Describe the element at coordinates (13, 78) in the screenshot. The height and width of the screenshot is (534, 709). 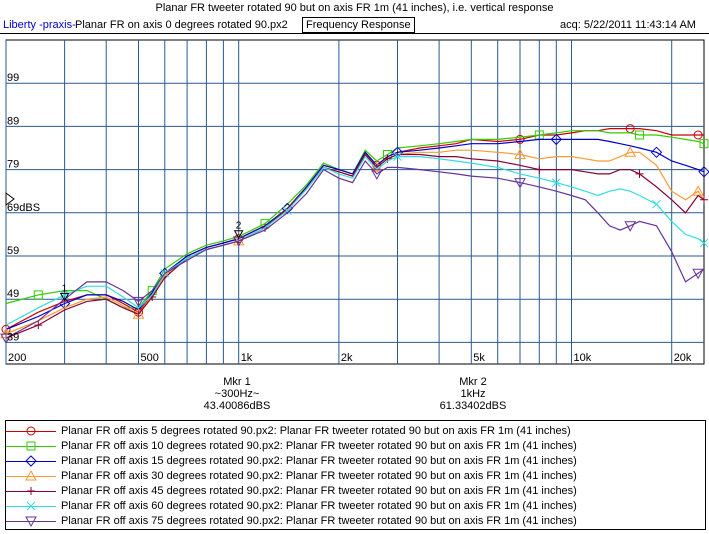
I see `y-tick-label: 99` at that location.